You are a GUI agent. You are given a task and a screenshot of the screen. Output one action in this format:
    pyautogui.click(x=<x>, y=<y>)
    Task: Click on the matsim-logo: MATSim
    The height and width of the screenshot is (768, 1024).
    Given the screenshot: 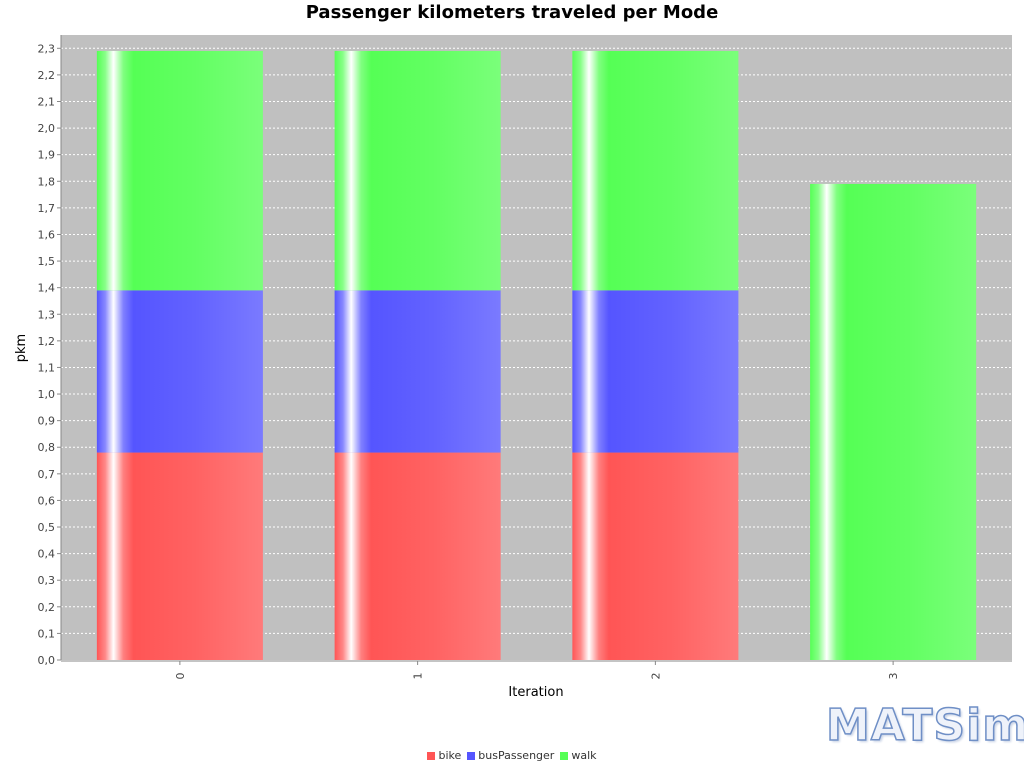 What is the action you would take?
    pyautogui.click(x=924, y=725)
    